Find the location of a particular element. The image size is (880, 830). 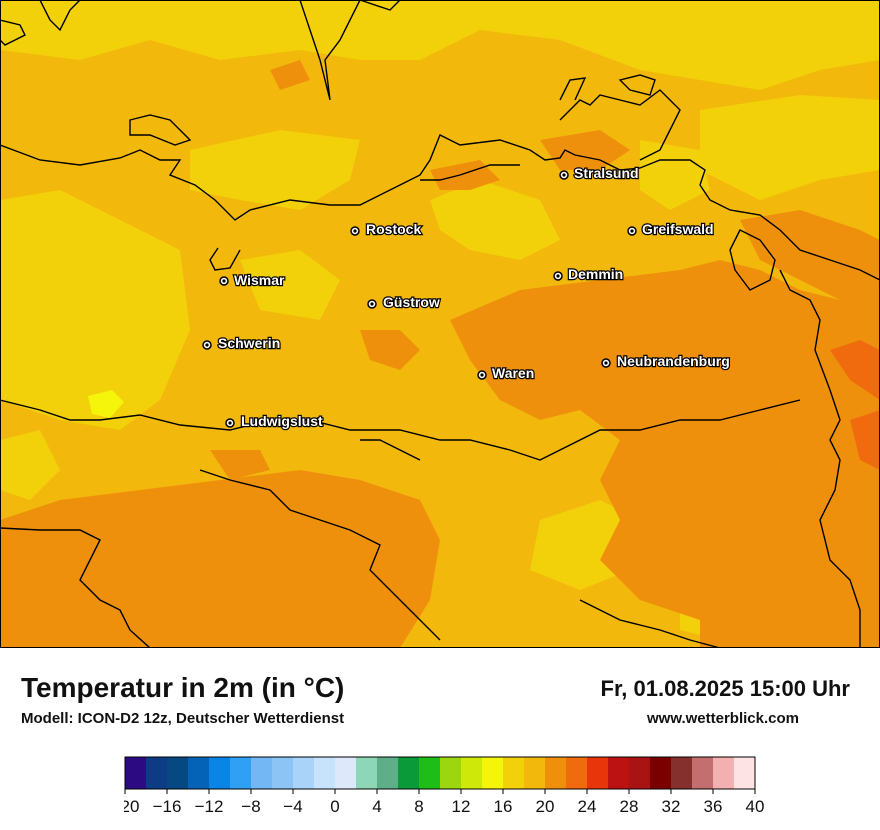

colorbar-tick-label: 8 is located at coordinates (418, 806).